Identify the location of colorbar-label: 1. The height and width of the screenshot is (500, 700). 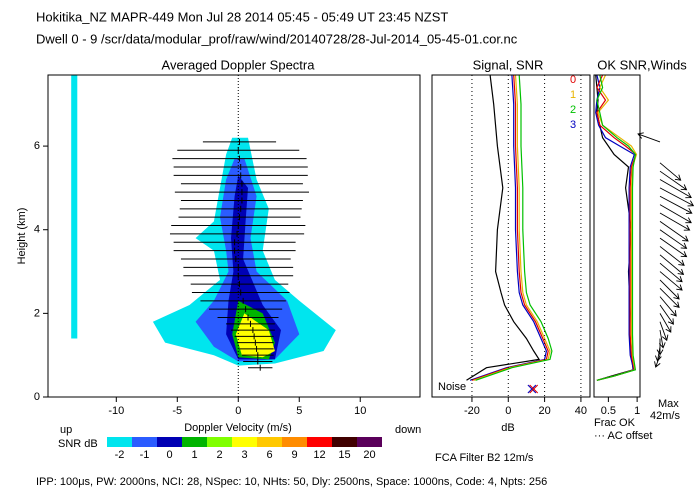
(194, 455).